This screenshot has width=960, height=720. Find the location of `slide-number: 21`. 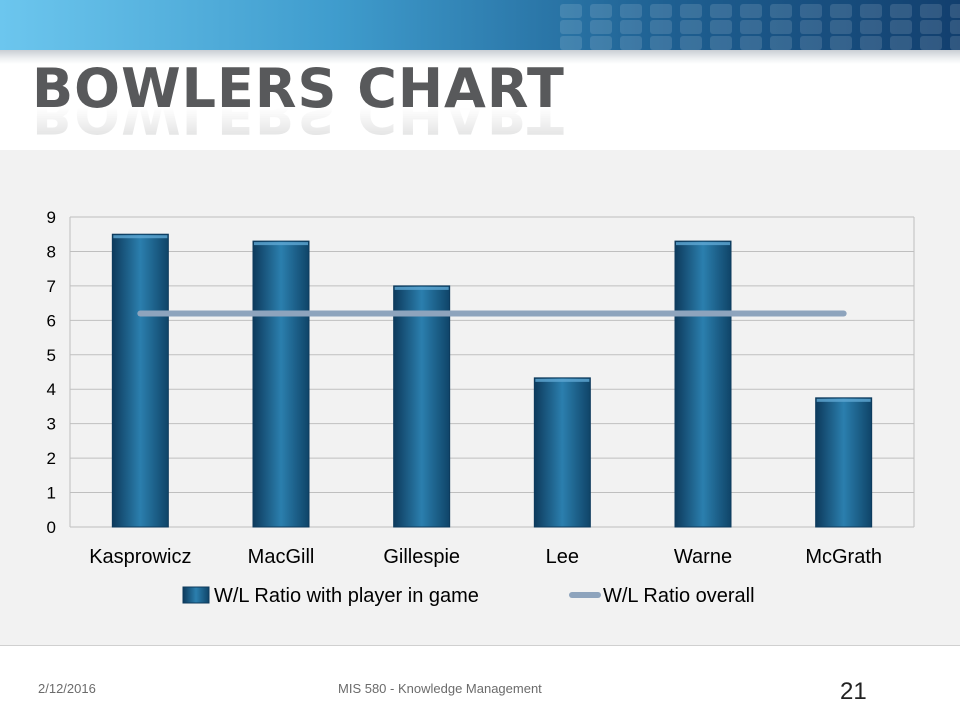

slide-number: 21 is located at coordinates (853, 691).